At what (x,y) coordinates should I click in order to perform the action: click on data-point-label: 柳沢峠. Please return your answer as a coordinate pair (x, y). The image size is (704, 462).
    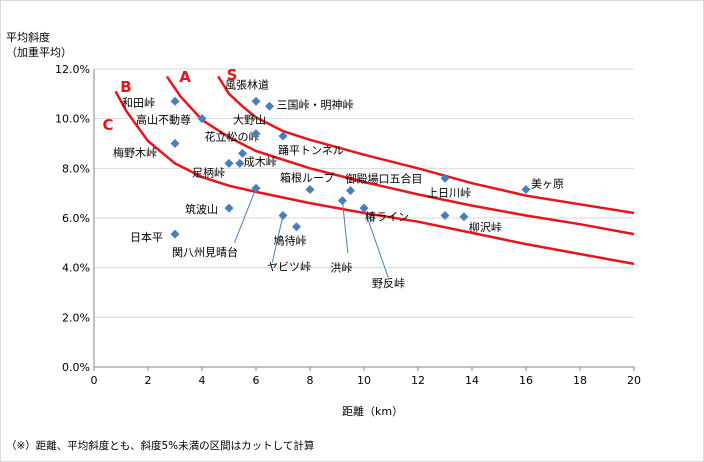
    Looking at the image, I should click on (485, 227).